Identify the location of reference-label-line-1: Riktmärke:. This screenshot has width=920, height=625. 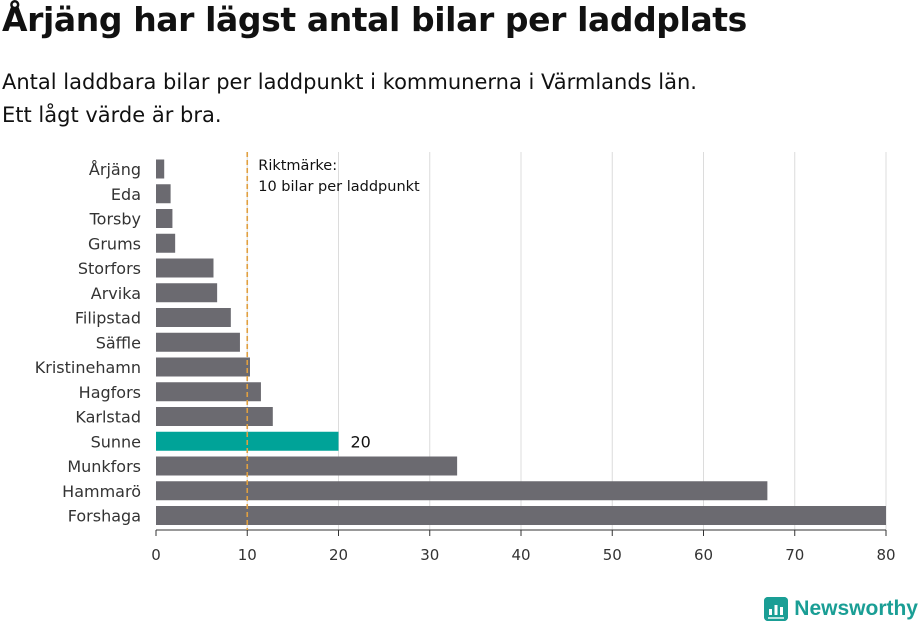
(297, 166).